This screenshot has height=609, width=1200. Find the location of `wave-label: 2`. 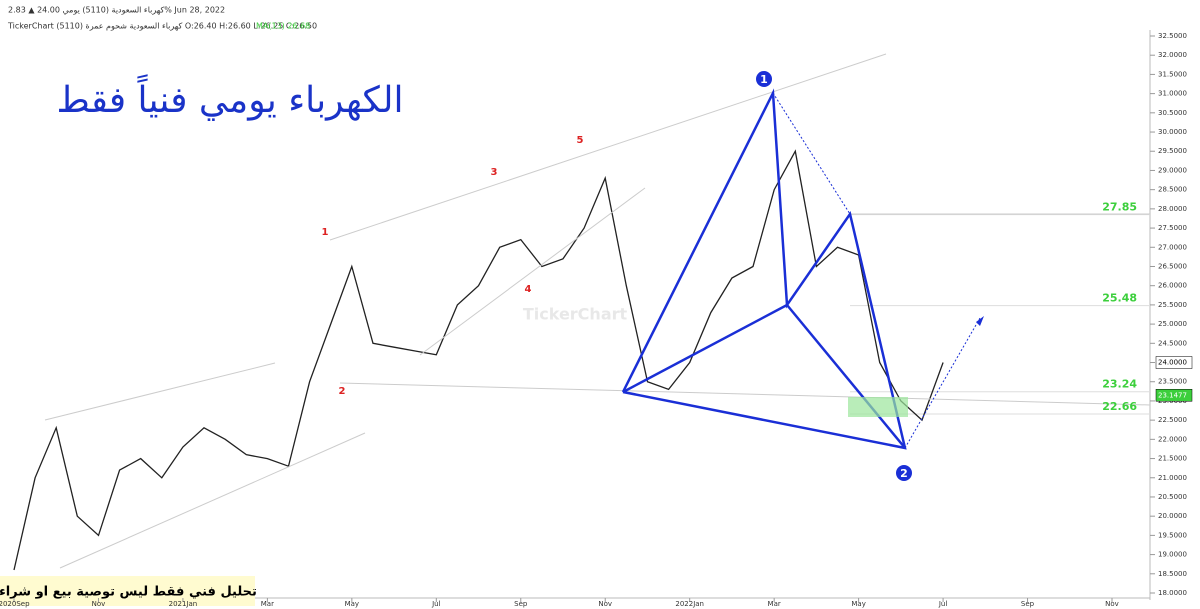

wave-label: 2 is located at coordinates (342, 391).